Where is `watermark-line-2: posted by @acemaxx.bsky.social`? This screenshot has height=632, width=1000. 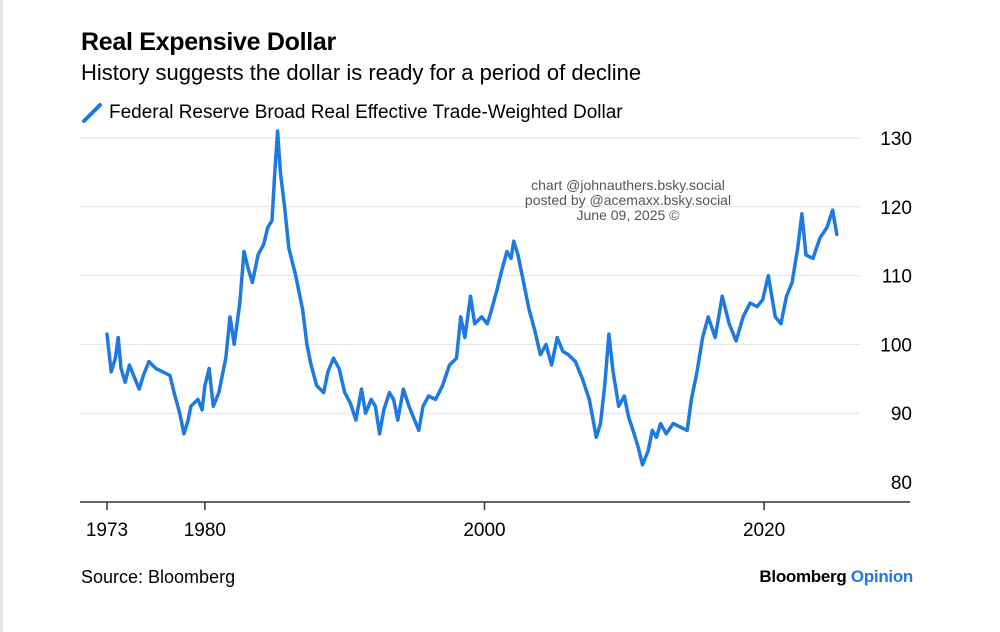
watermark-line-2: posted by @acemaxx.bsky.social is located at coordinates (628, 200).